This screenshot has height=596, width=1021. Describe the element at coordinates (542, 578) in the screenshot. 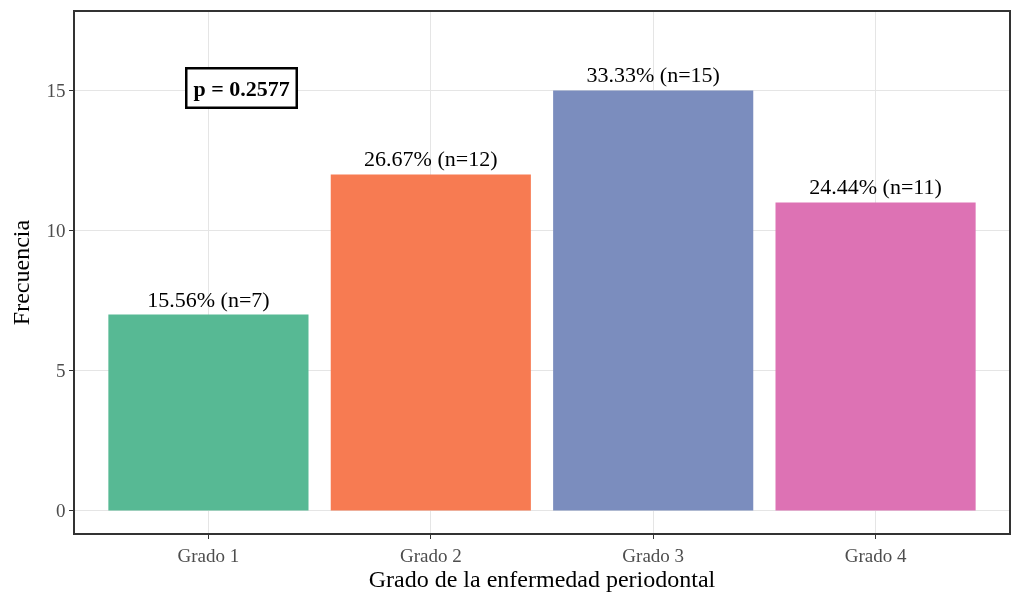

I see `x-axis-title: Grado de la enfermedad periodontal` at that location.